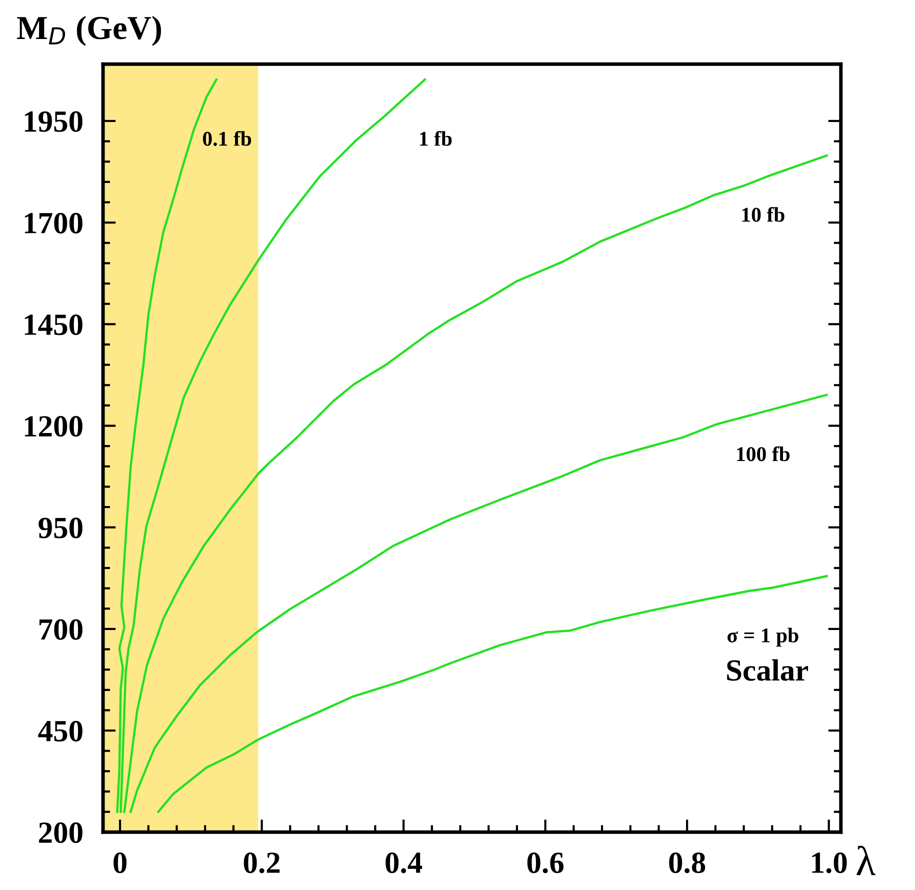 Image resolution: width=915 pixels, height=890 pixels. Describe the element at coordinates (763, 214) in the screenshot. I see `series-label: 10 fb` at that location.